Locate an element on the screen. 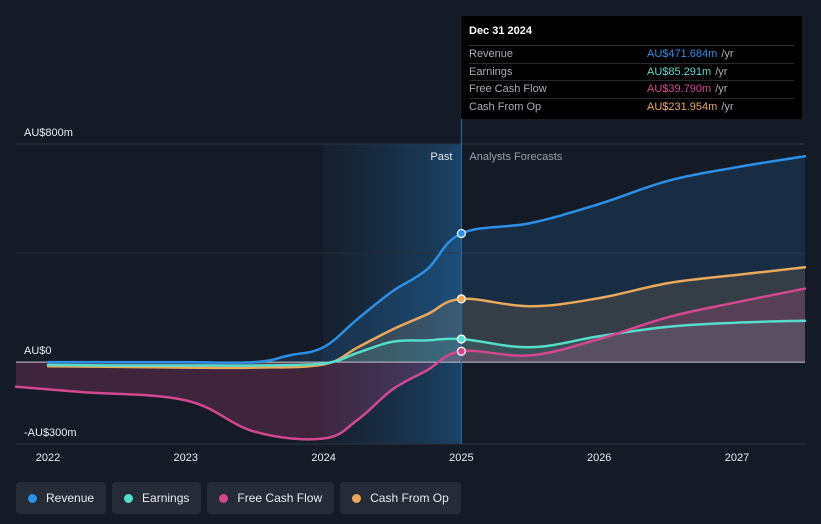  x-tick-label: 2027 is located at coordinates (737, 458).